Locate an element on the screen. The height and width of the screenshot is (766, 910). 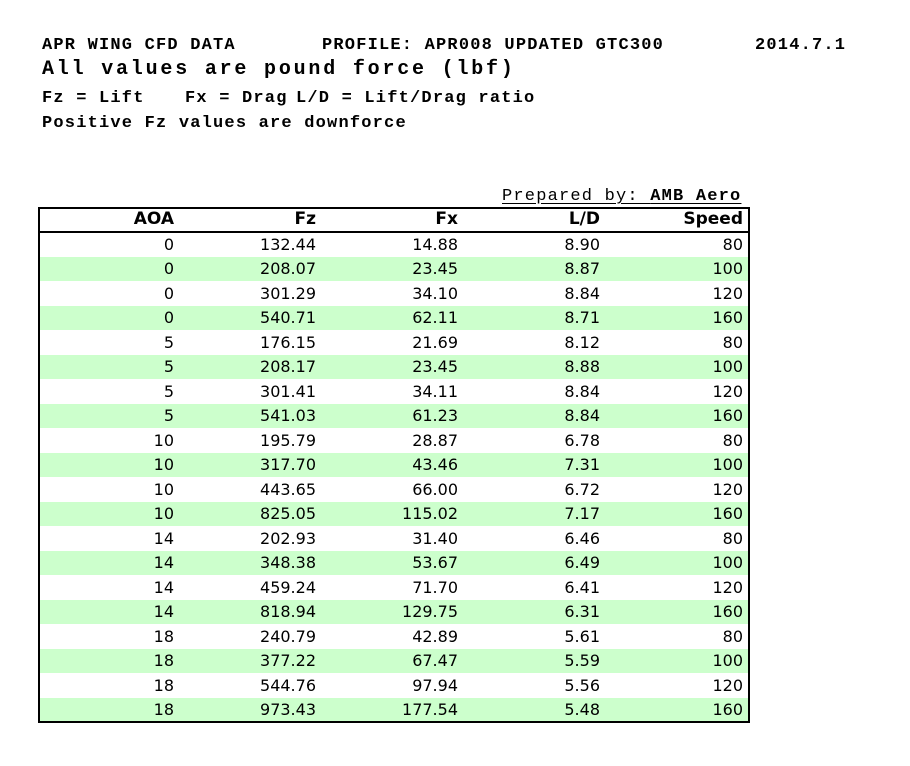
table-row: 10 195.79 28.87 6.78 80 is located at coordinates (394, 440).